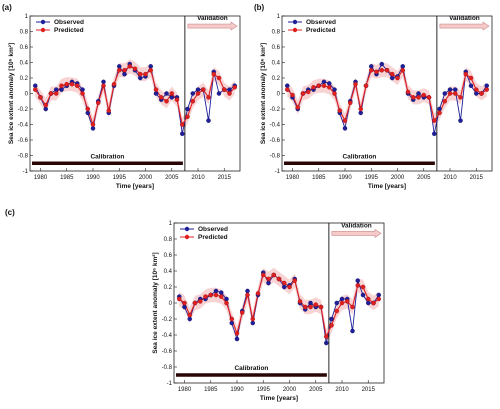 The width and height of the screenshot is (500, 409). What do you see at coordinates (356, 225) in the screenshot?
I see `validation-label: Validation` at bounding box center [356, 225].